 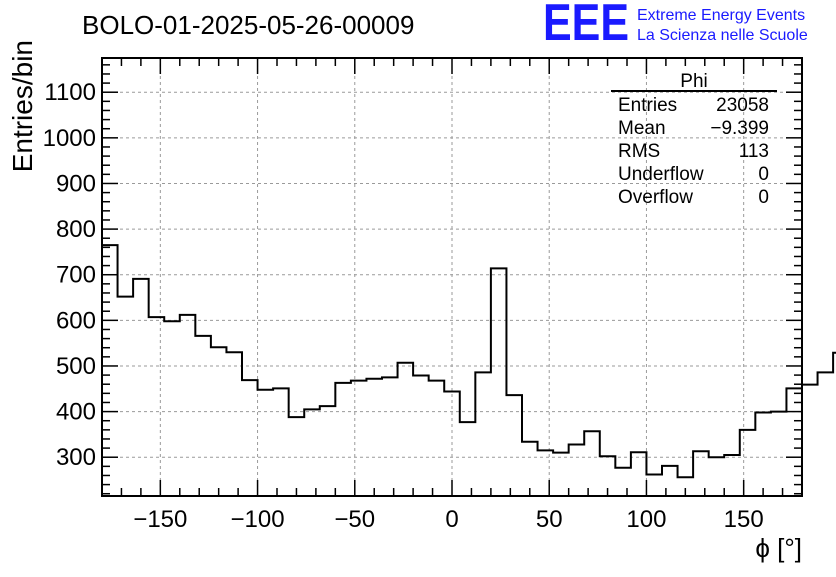 I want to click on stats-label: Entries, so click(x=647, y=105).